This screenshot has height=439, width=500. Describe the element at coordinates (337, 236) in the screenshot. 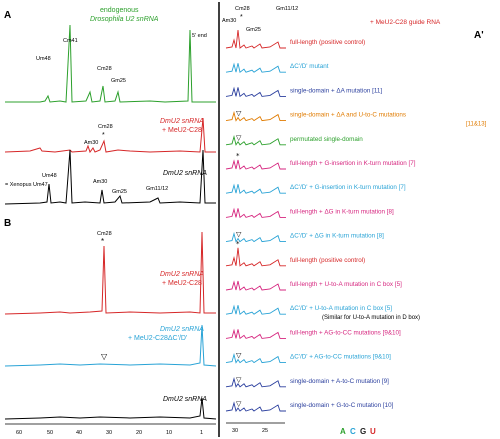

I see `row-label: ΔC'/D' + ΔG in K-turn mutation [8]` at that location.